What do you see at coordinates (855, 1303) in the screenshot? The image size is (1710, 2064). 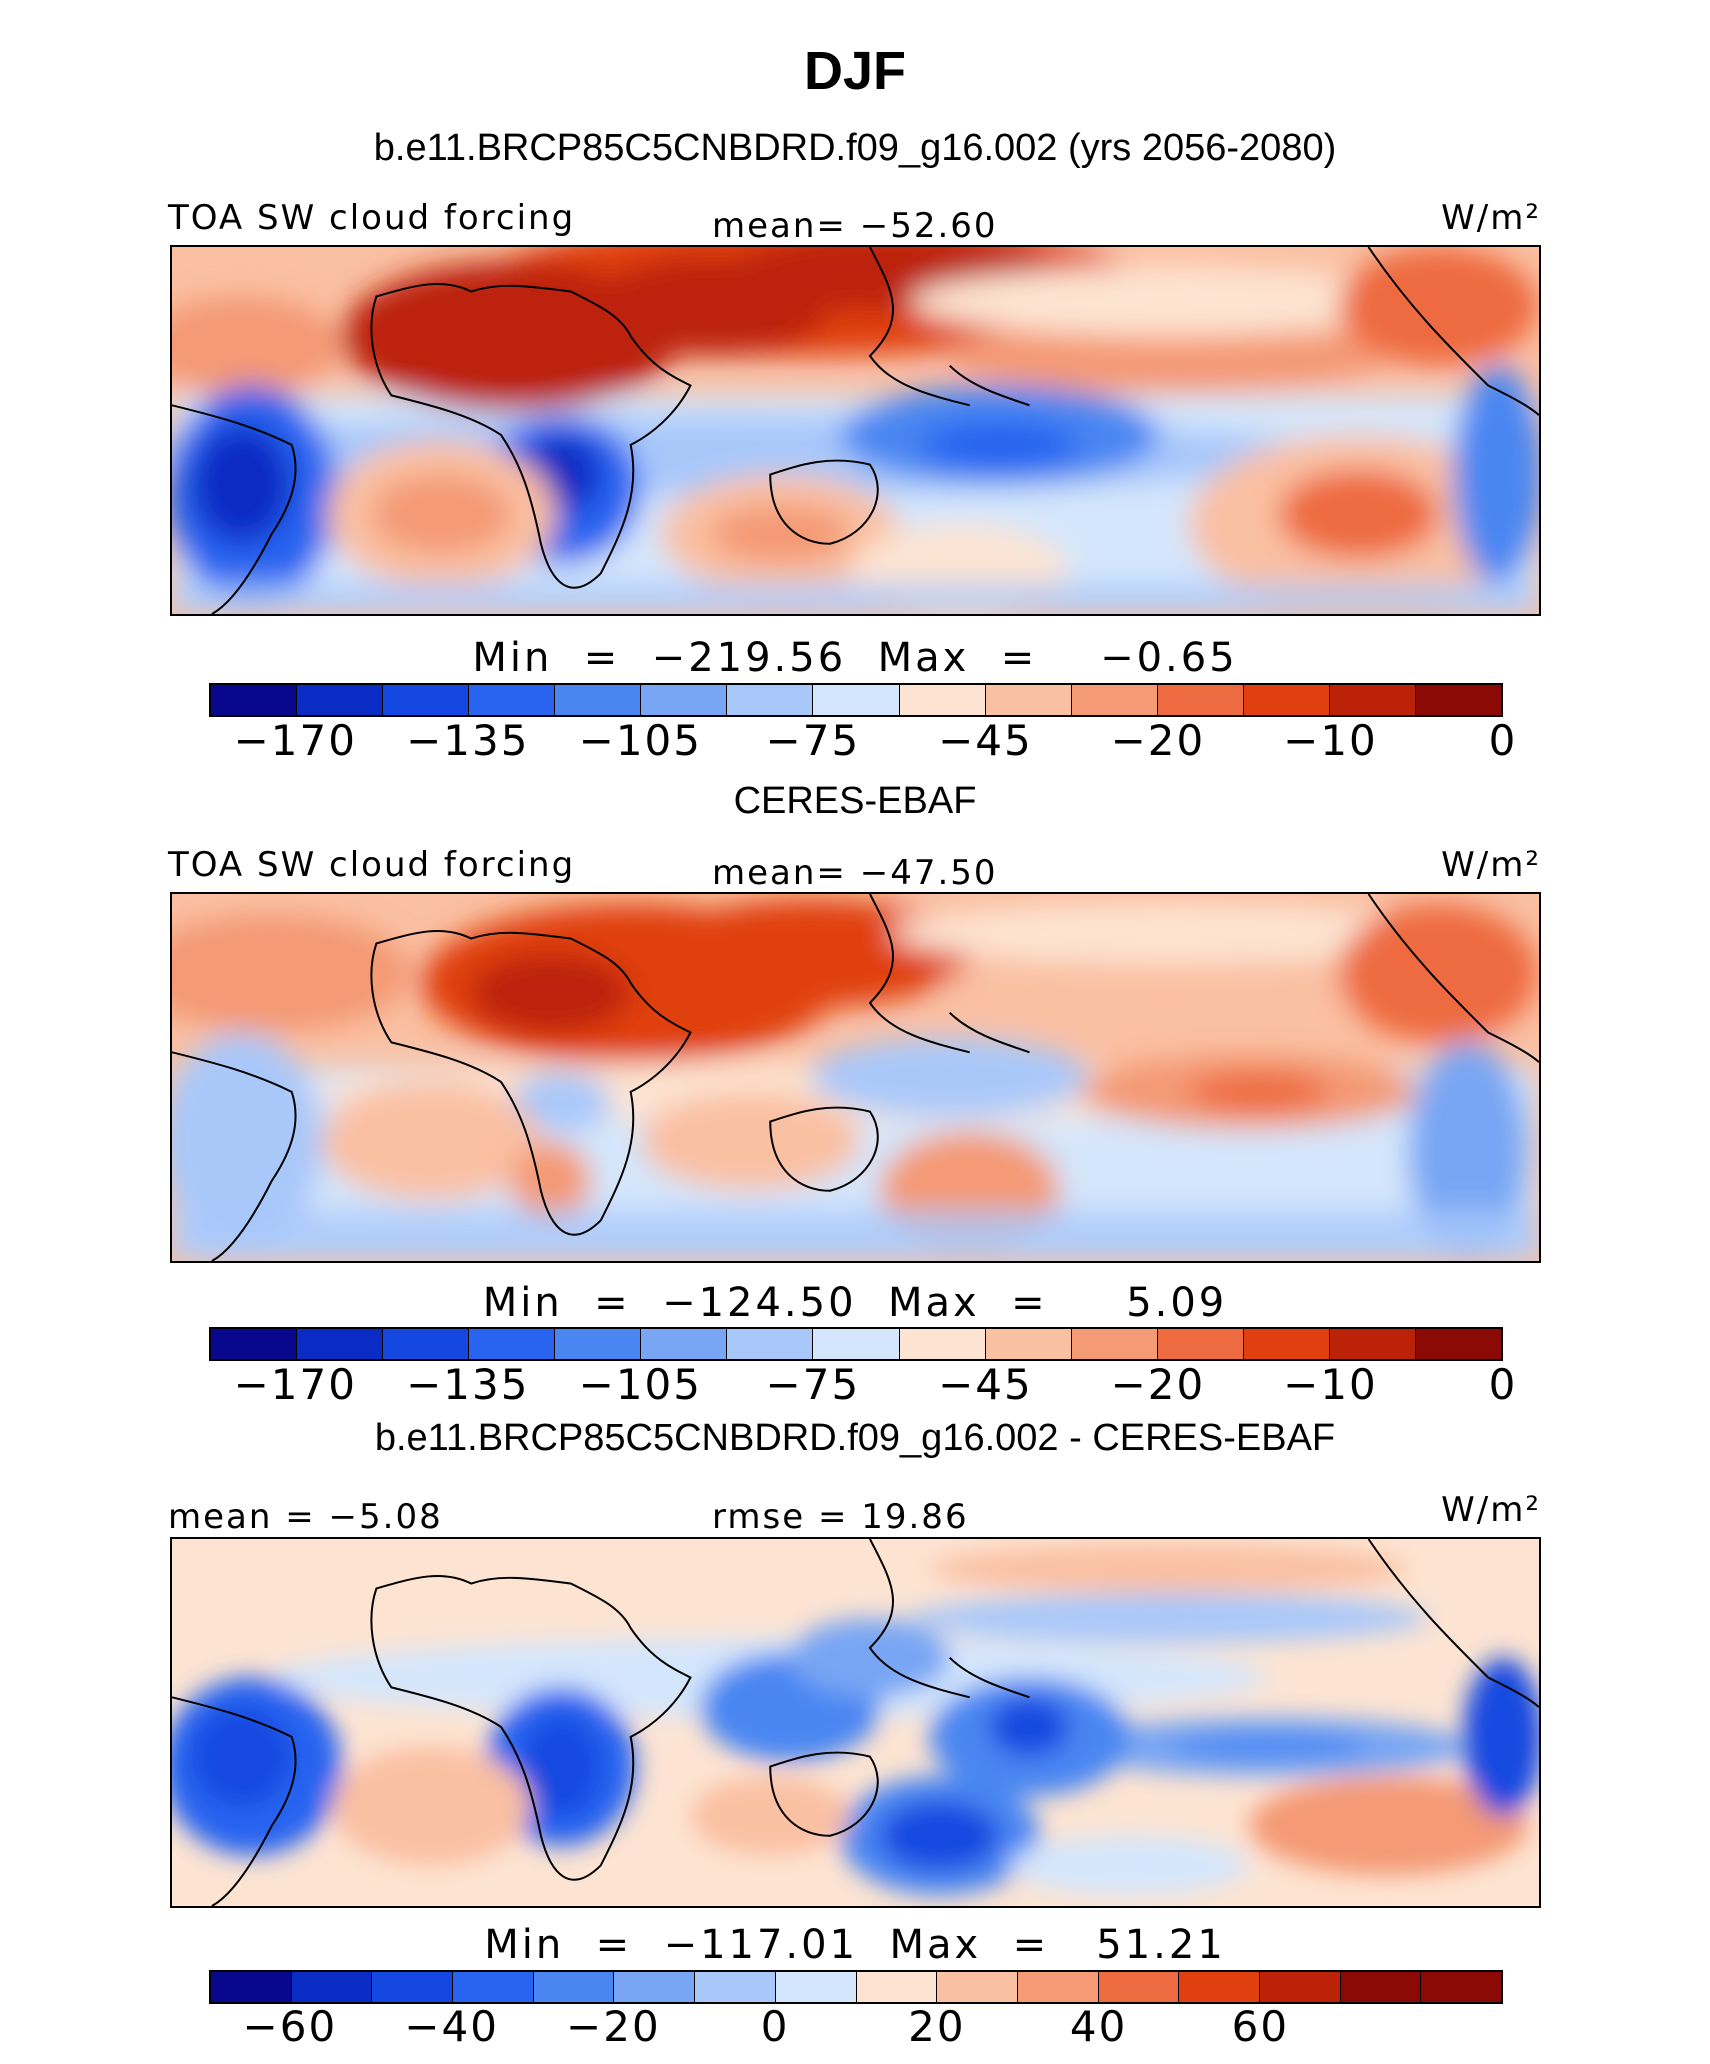 I see `panel-2-minmax: Min = −124.50 Max = 5.09` at bounding box center [855, 1303].